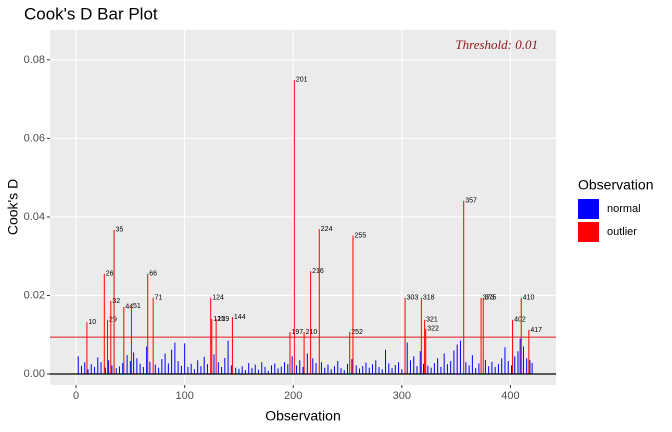  I want to click on y-axis-label: Cook's D, so click(13, 207).